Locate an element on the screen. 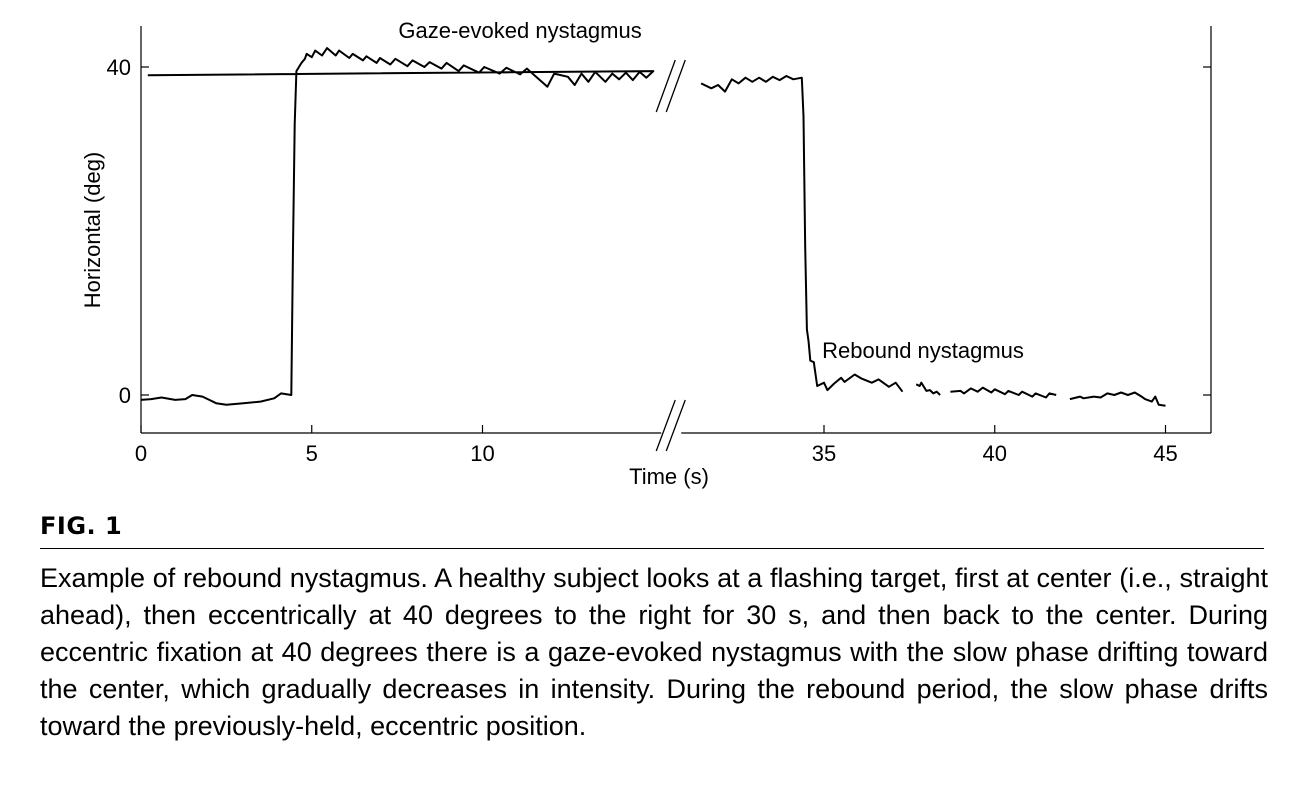  caption-divider is located at coordinates (652, 548).